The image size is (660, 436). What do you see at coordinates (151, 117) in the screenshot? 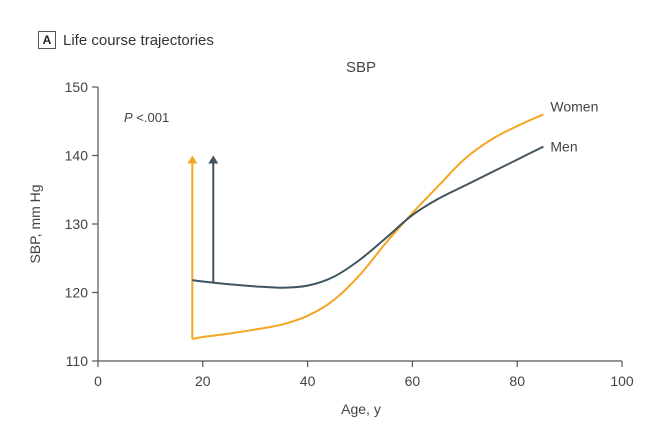
I see `p-value-rest: <.001` at bounding box center [151, 117].